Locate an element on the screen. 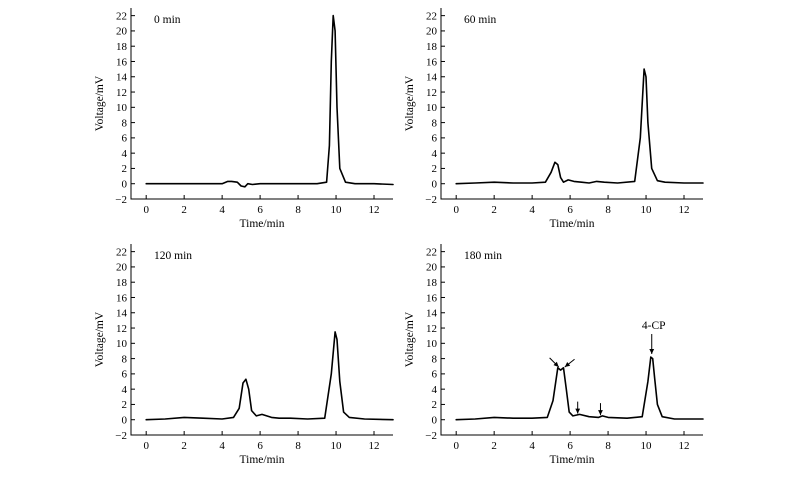 This screenshot has height=484, width=800. panel-time-label: 60 min is located at coordinates (480, 20).